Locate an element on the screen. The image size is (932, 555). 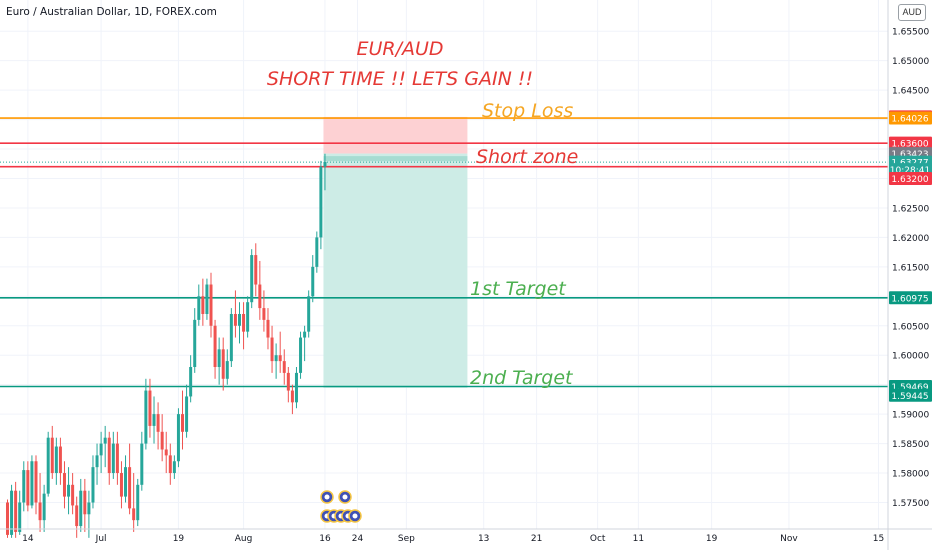
x-tick-label: Sep is located at coordinates (406, 539).